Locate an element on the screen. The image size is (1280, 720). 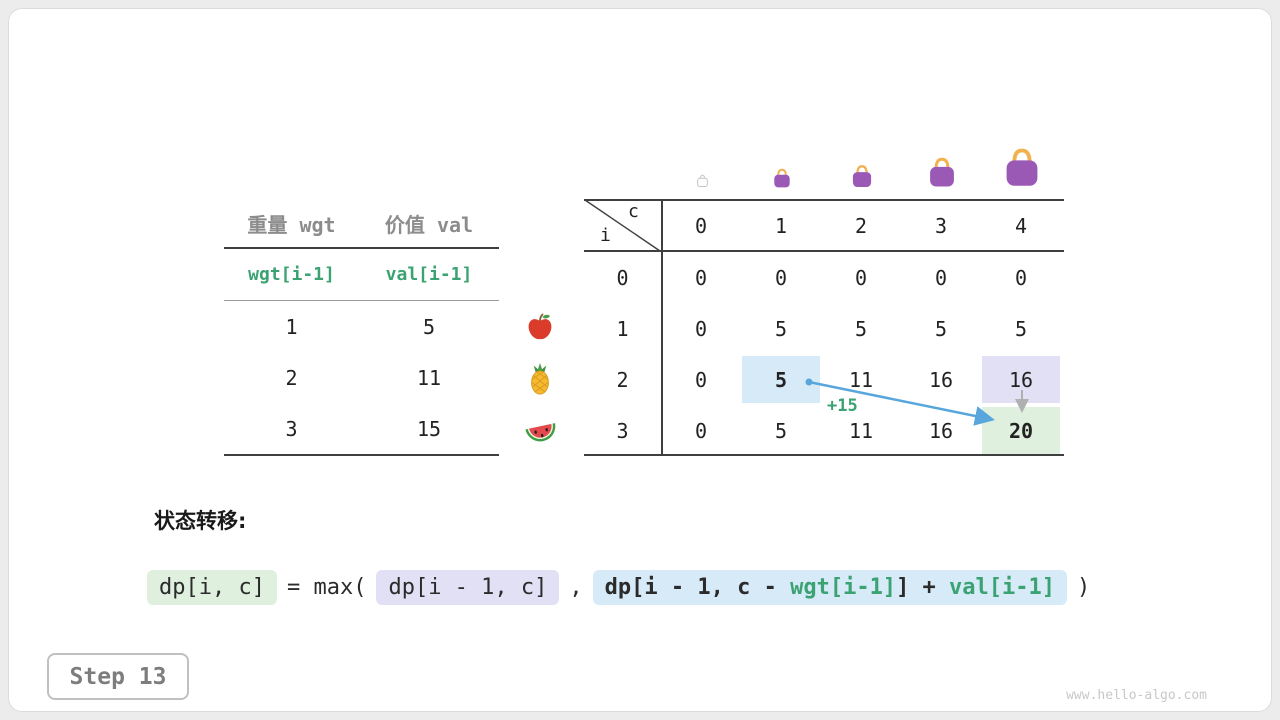
formula-eq-max: = max( is located at coordinates (326, 587).